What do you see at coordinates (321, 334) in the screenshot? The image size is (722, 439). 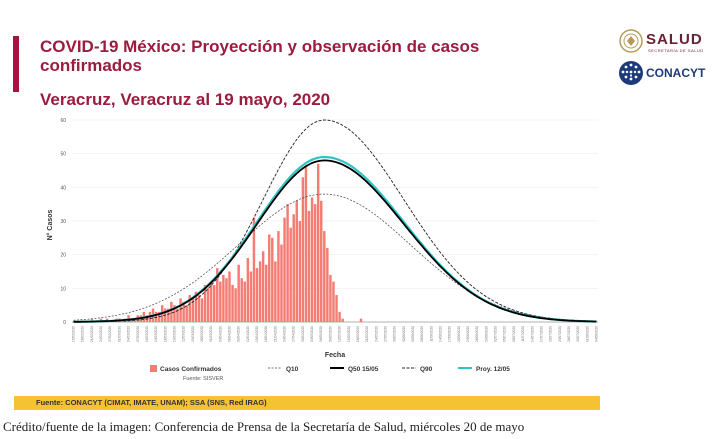 I see `x-tick-label: 06/05/2020` at bounding box center [321, 334].